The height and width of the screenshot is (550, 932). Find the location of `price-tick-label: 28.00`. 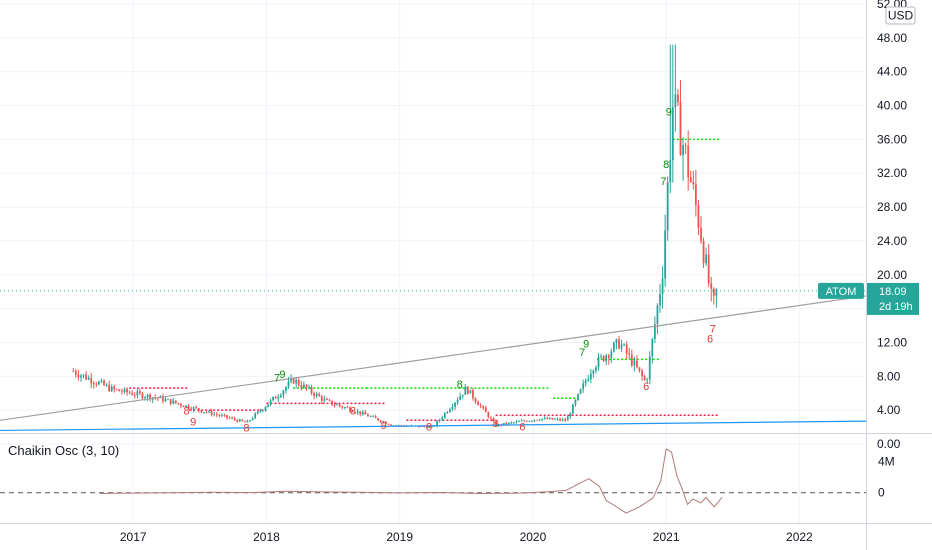

price-tick-label: 28.00 is located at coordinates (892, 207).